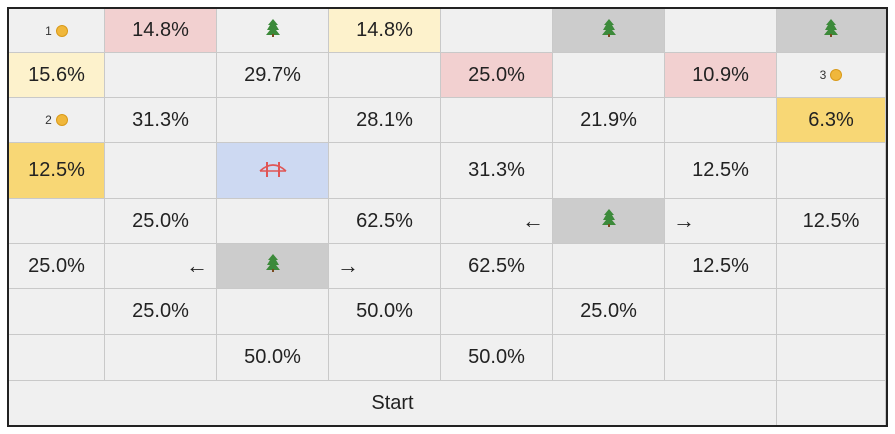 Image resolution: width=895 pixels, height=434 pixels. What do you see at coordinates (393, 403) in the screenshot?
I see `start-cell: Start` at bounding box center [393, 403].